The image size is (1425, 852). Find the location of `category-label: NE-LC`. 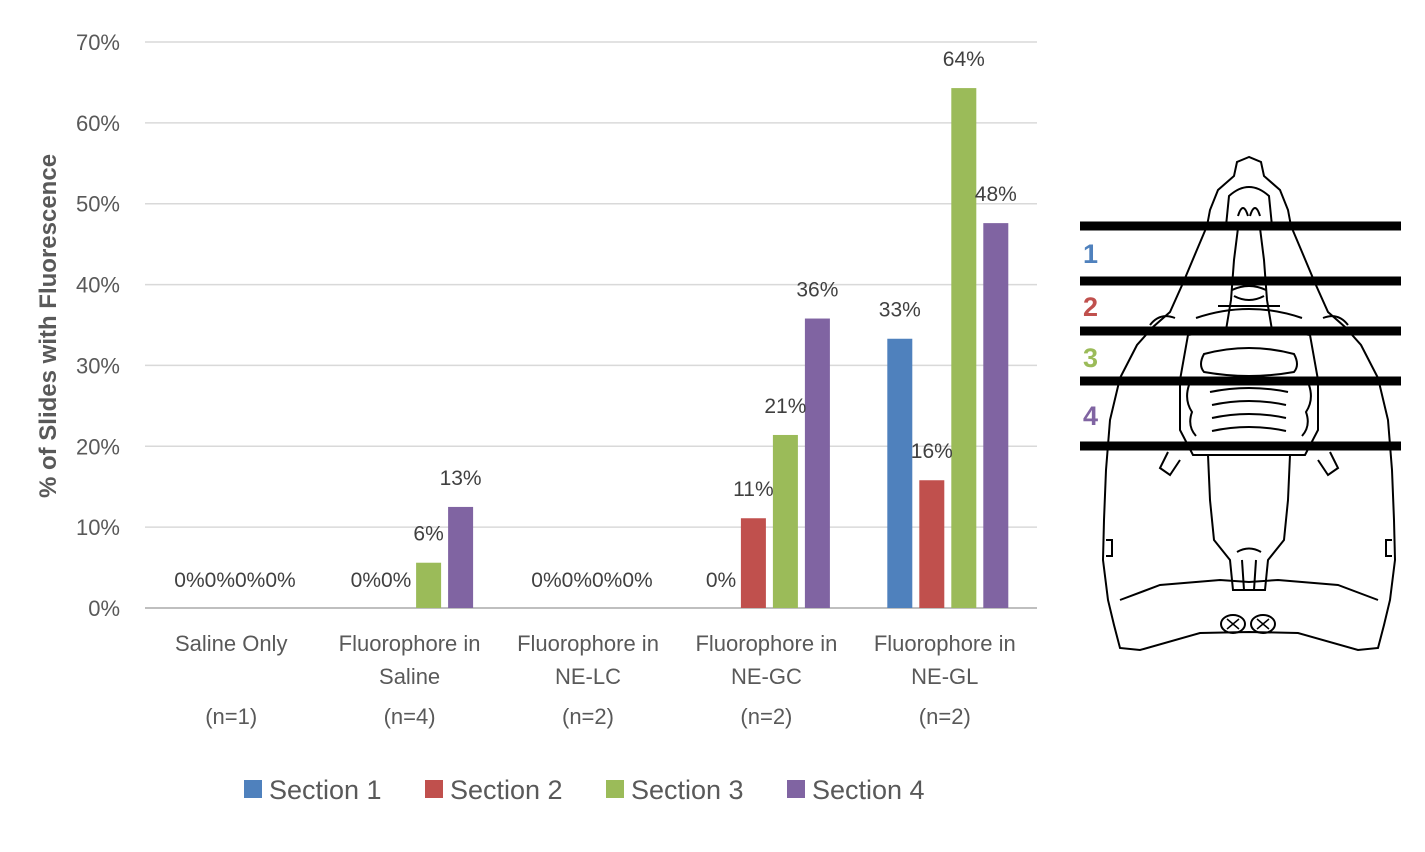

category-label: NE-LC is located at coordinates (588, 676).